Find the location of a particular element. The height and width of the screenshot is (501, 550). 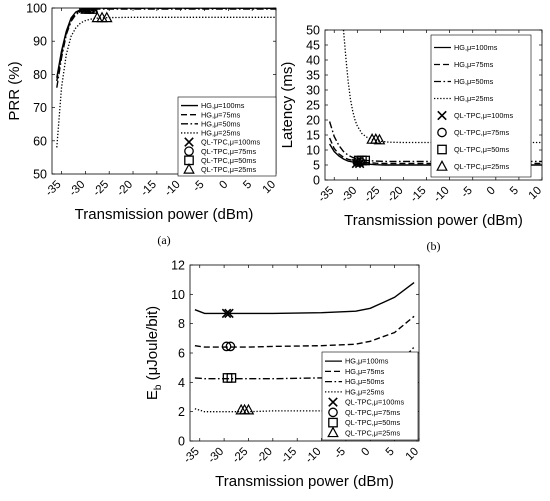

y-tick-label: 30 is located at coordinates (313, 91).